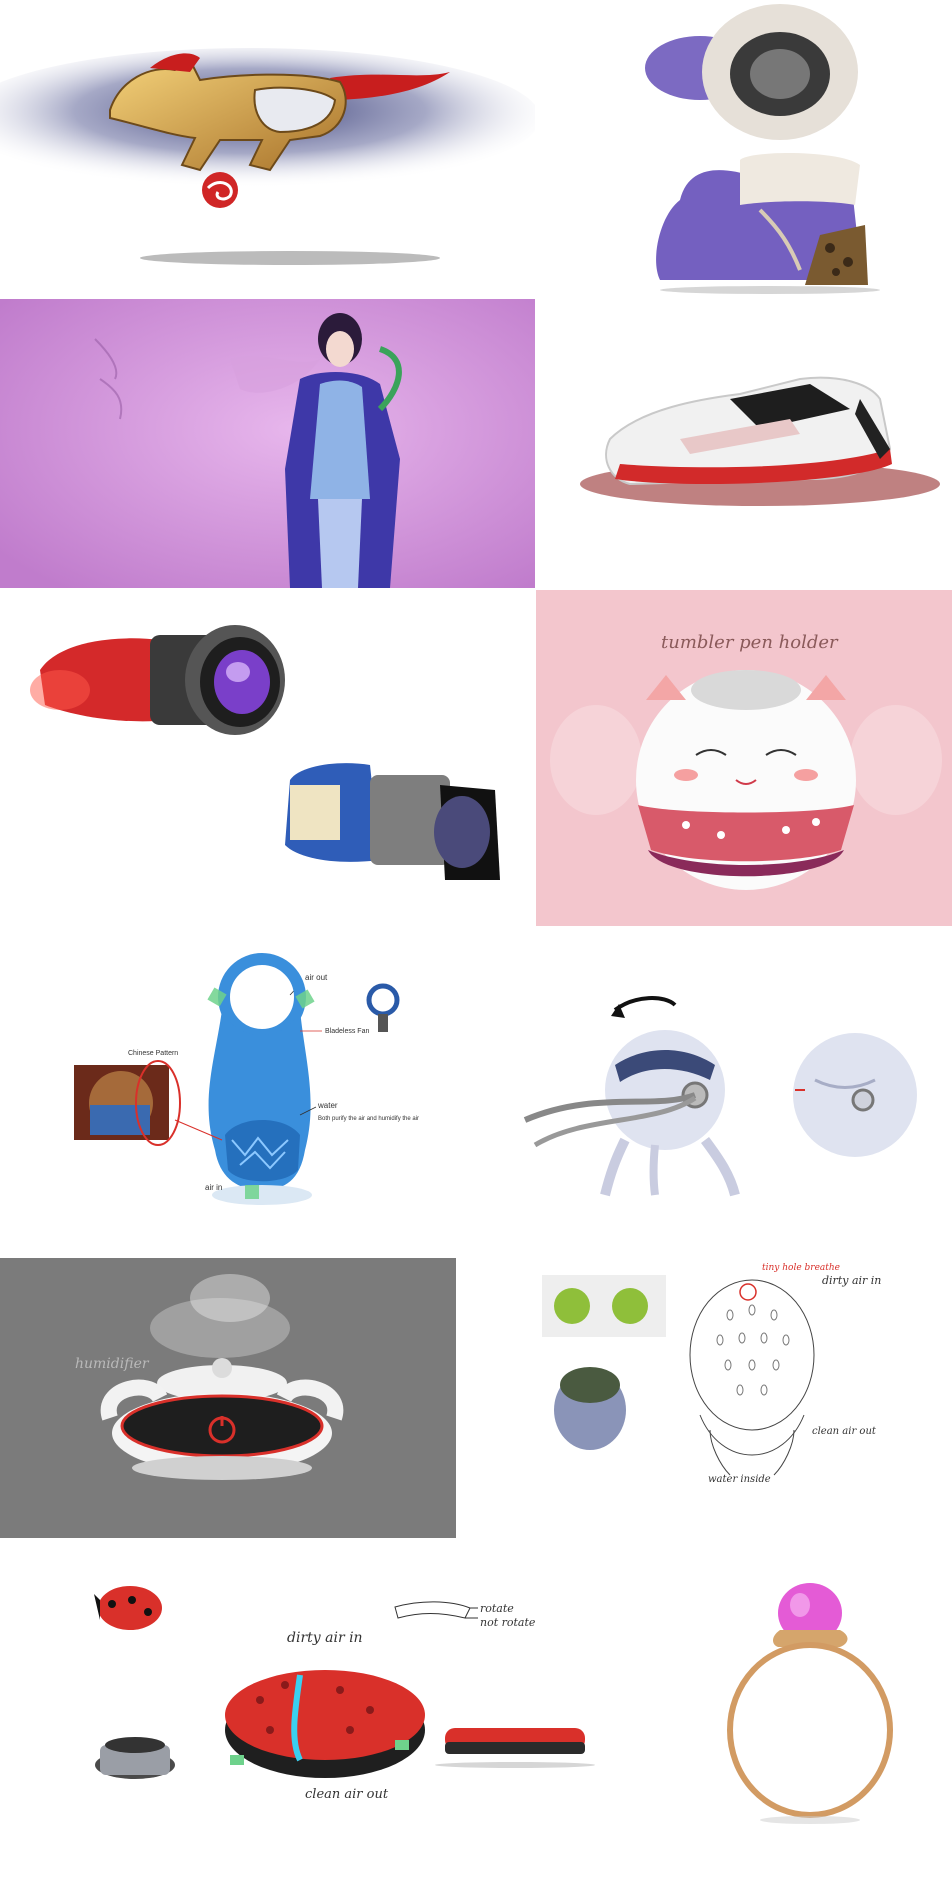 The width and height of the screenshot is (952, 1884). Describe the element at coordinates (316, 977) in the screenshot. I see `air-out-label: air out` at that location.